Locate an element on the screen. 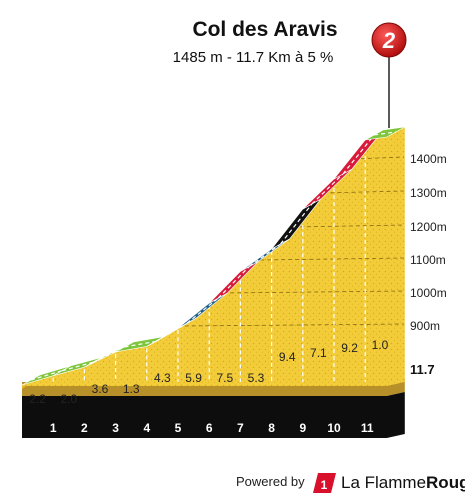  km-tick-label: 11 is located at coordinates (367, 428).